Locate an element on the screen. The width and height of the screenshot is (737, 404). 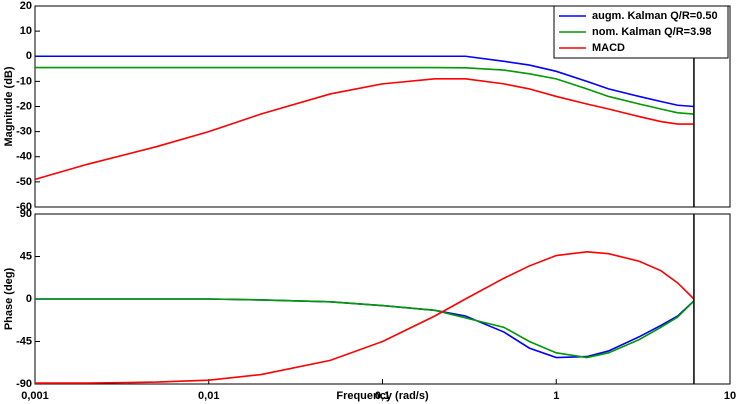
y-tick-label: -30 is located at coordinates (24, 132).